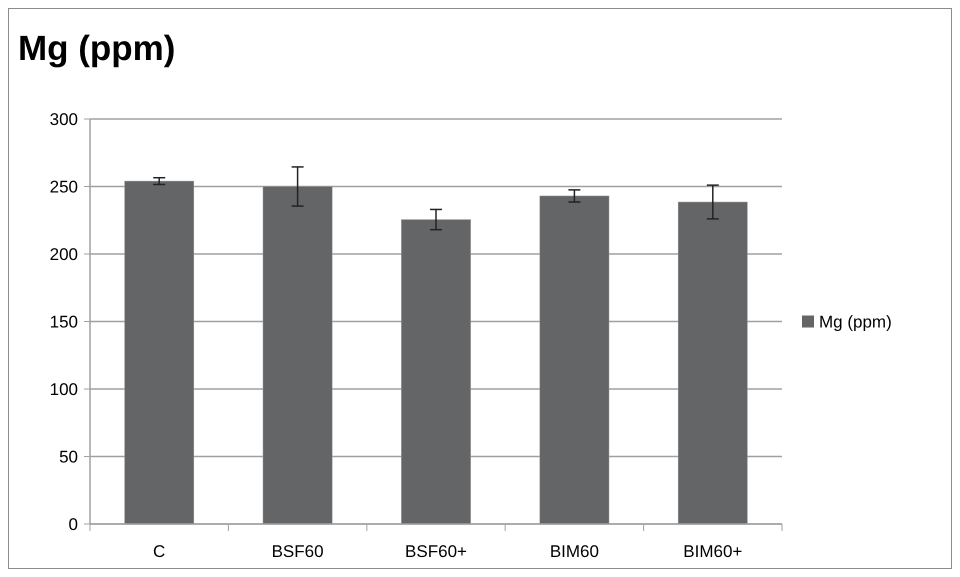  I want to click on x-tick-label: BSF60, so click(298, 551).